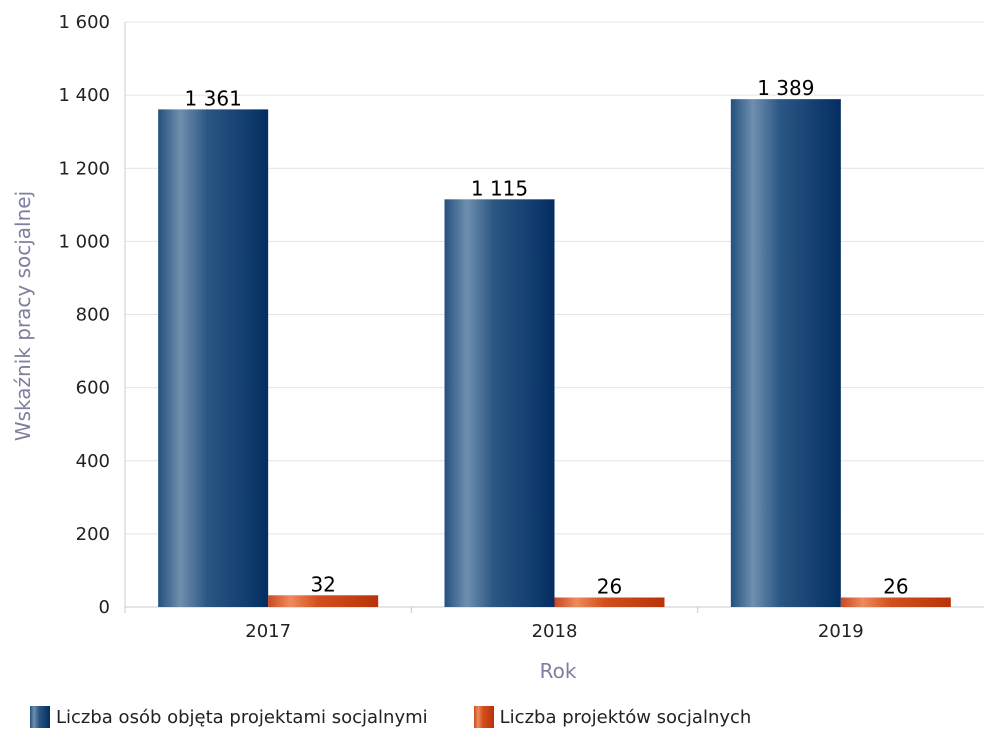 This screenshot has height=732, width=984. What do you see at coordinates (268, 631) in the screenshot?
I see `x-tick-label: 2017` at bounding box center [268, 631].